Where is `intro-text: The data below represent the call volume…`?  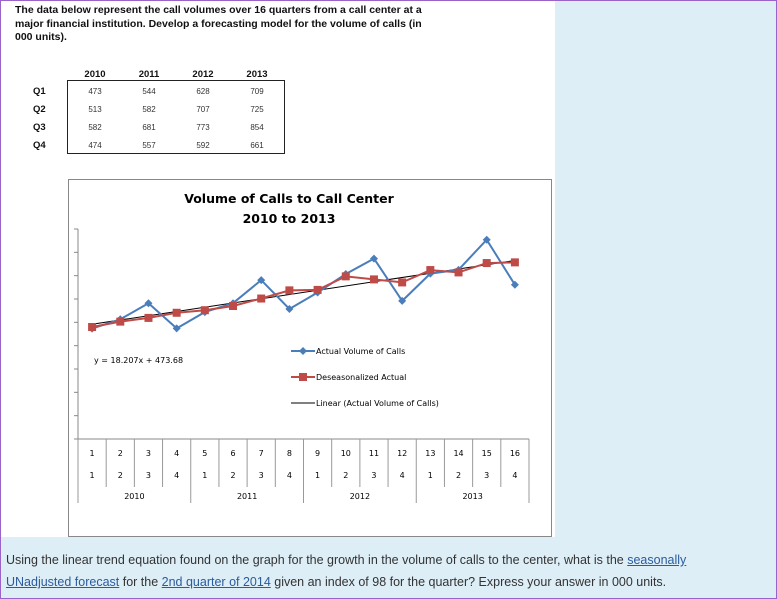 intro-text: The data below represent the call volume… is located at coordinates (218, 23).